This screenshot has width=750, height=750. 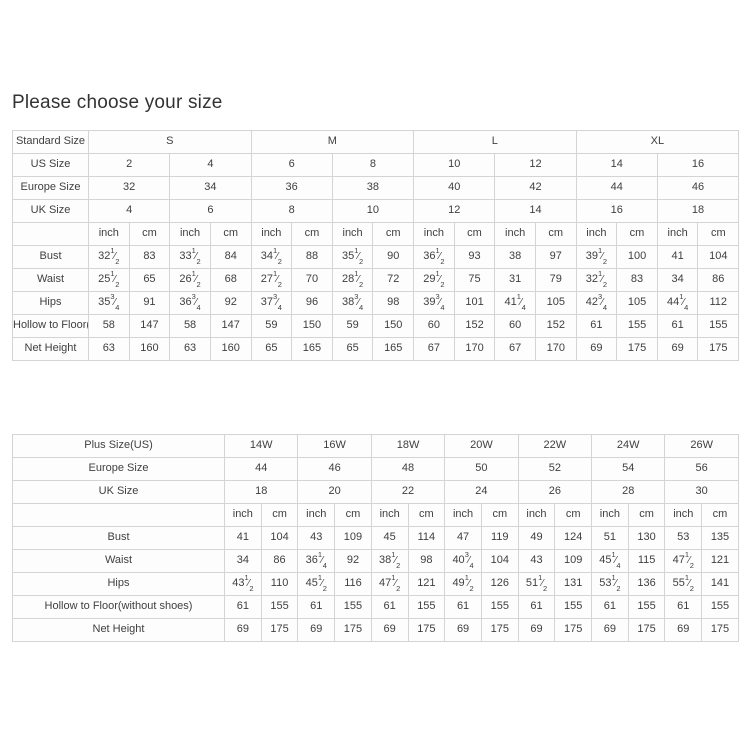 What do you see at coordinates (683, 538) in the screenshot?
I see `bust-value: 53` at bounding box center [683, 538].